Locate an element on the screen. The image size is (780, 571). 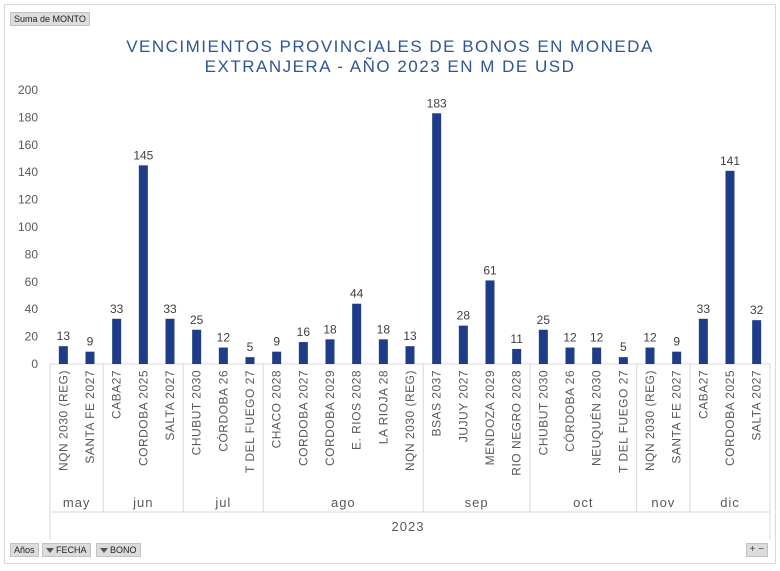
data-label: 183 is located at coordinates (437, 103).